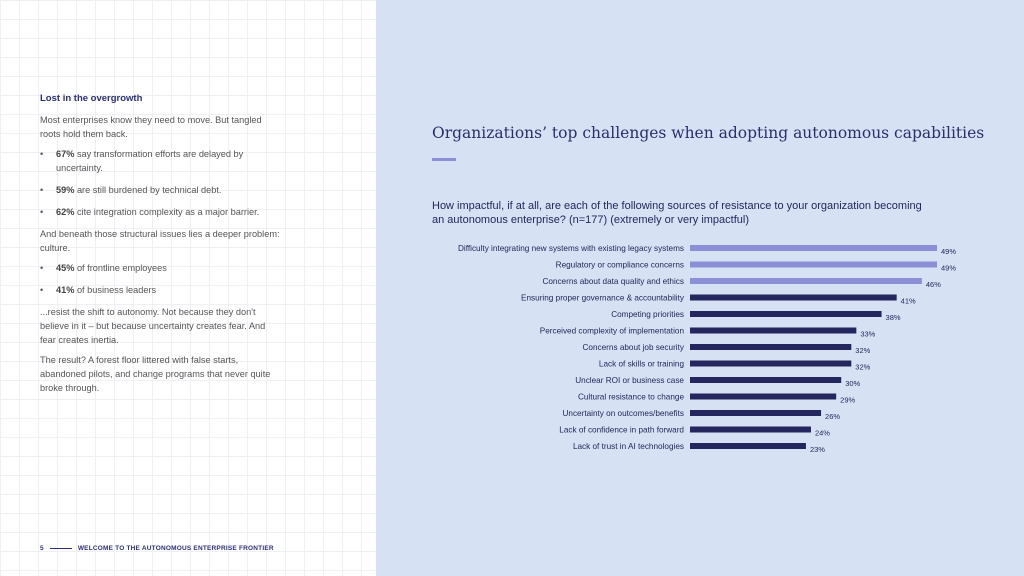 The width and height of the screenshot is (1024, 576). Describe the element at coordinates (612, 331) in the screenshot. I see `category-label: Perceived complexity of implementation` at that location.